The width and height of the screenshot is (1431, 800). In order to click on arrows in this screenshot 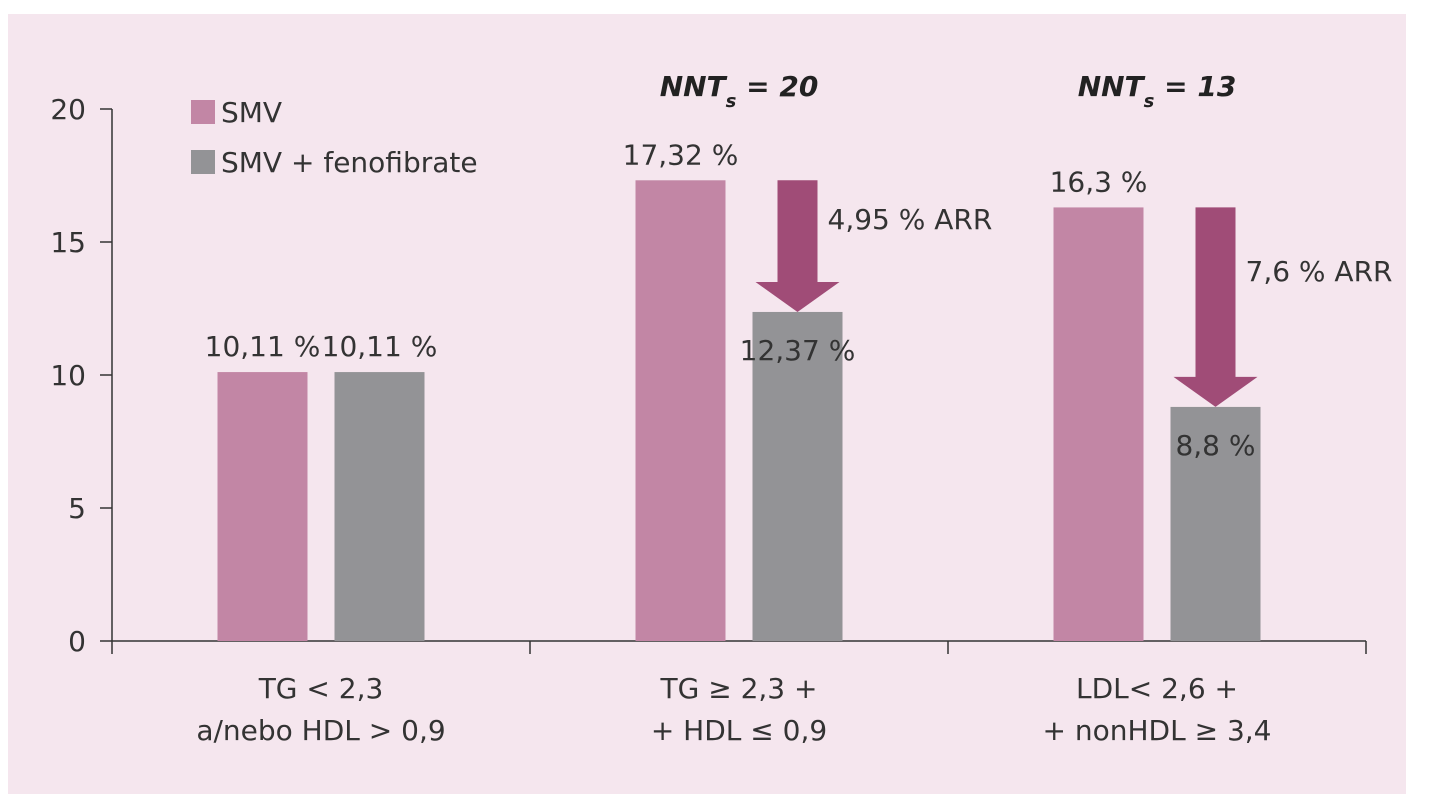, I will do `click(1006, 293)`.